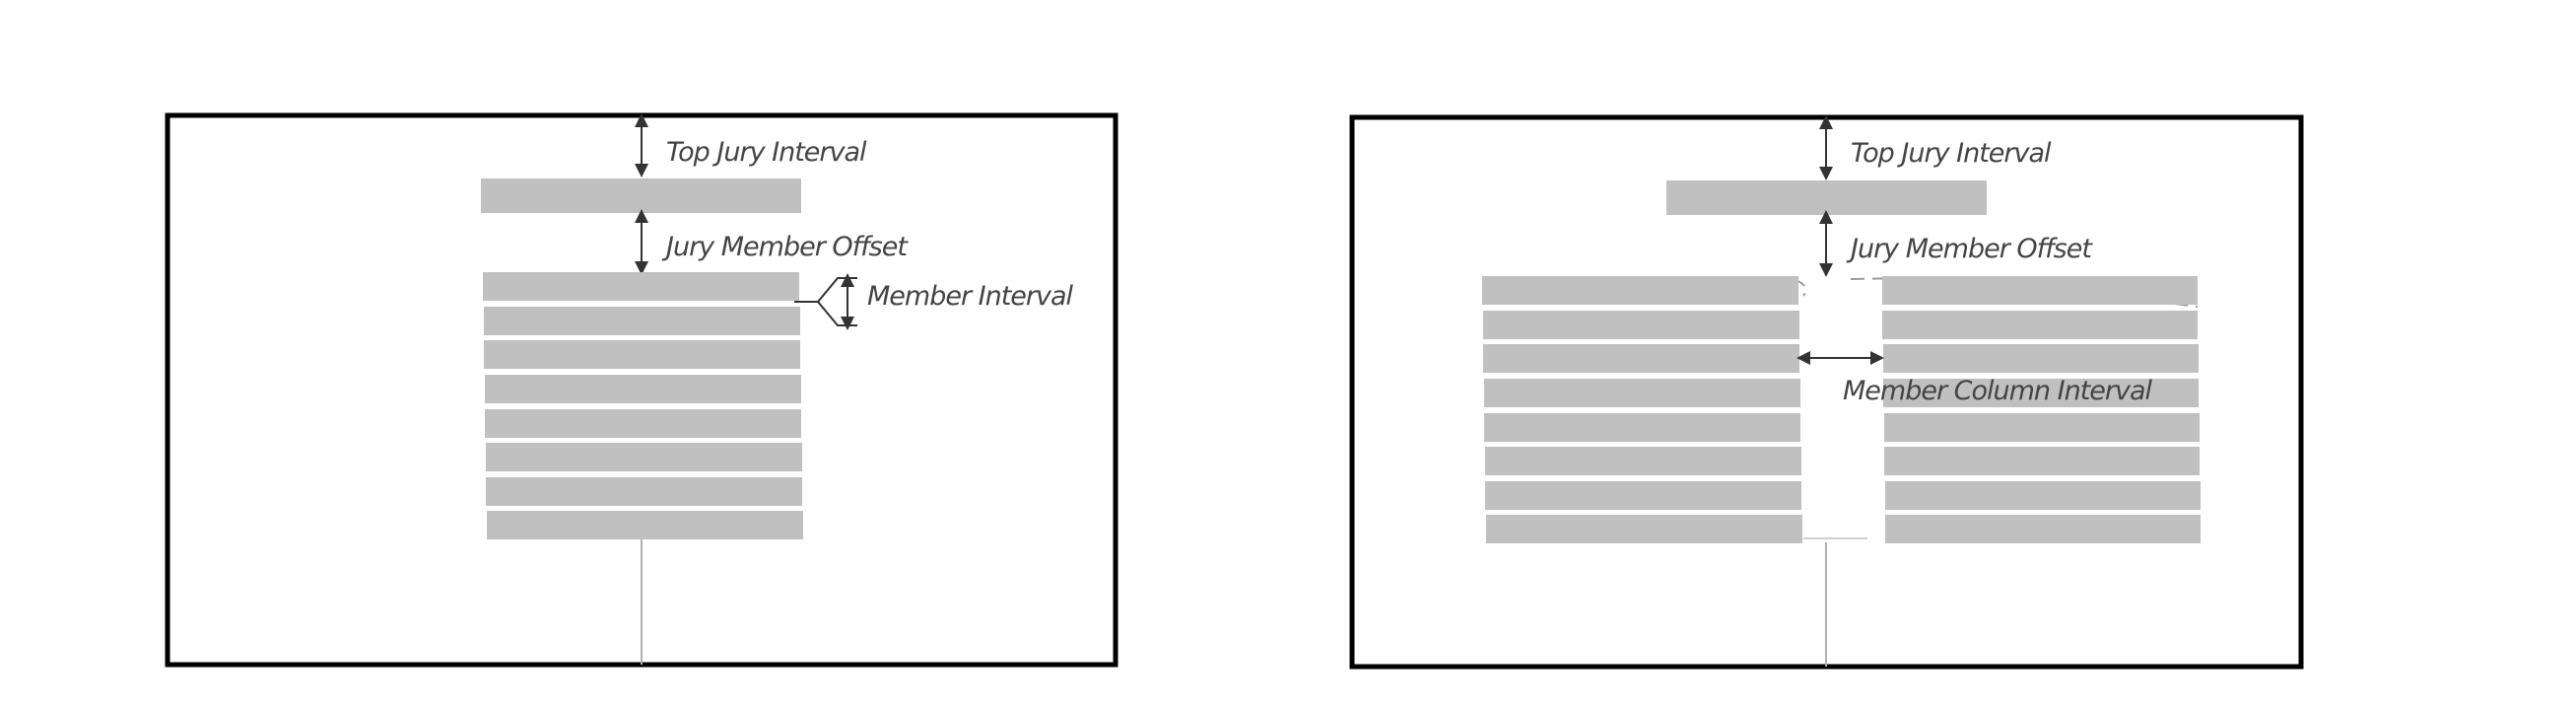  I want to click on member-column-right, so click(2041, 409).